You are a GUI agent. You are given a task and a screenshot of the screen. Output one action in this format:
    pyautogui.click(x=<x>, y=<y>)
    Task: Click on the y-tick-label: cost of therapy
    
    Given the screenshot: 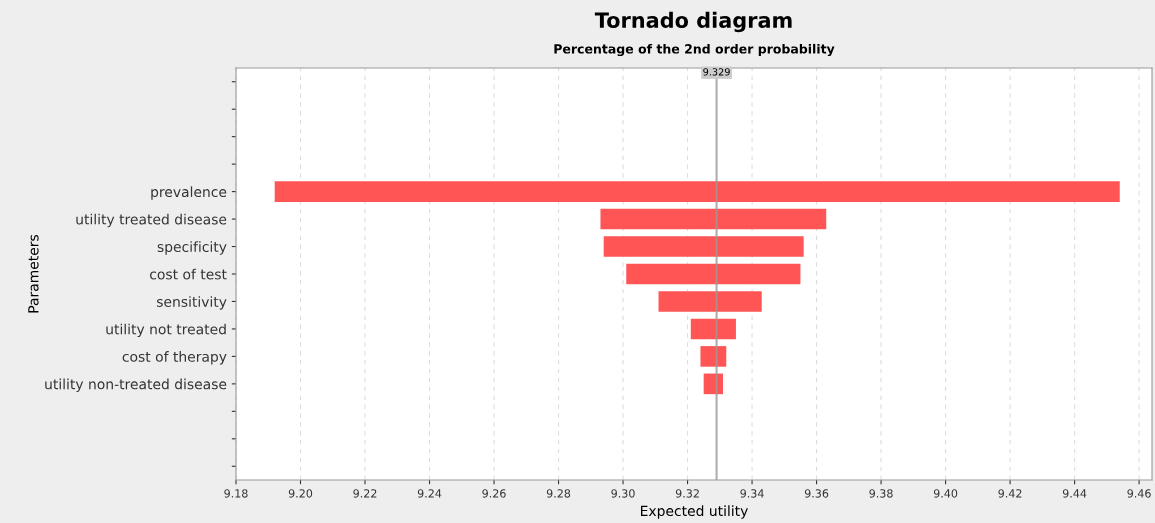 What is the action you would take?
    pyautogui.click(x=174, y=358)
    